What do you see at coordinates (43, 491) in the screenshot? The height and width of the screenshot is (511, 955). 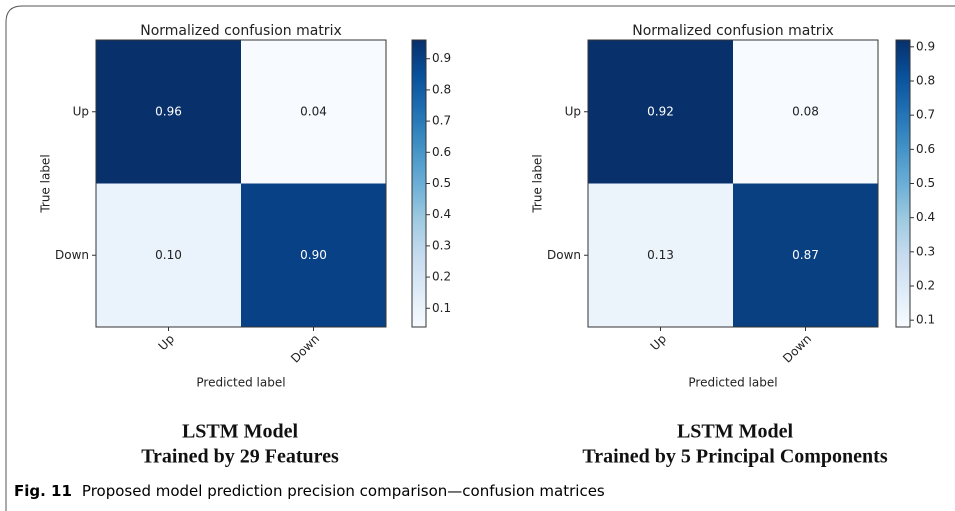 I see `caption-label: Fig. 11` at bounding box center [43, 491].